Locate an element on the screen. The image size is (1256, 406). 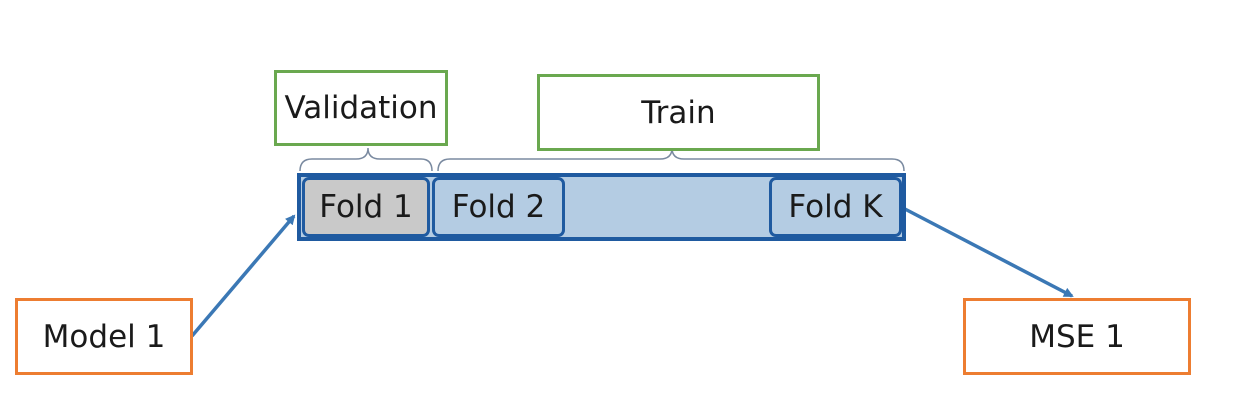
fold-k-label: Fold K is located at coordinates (835, 207).